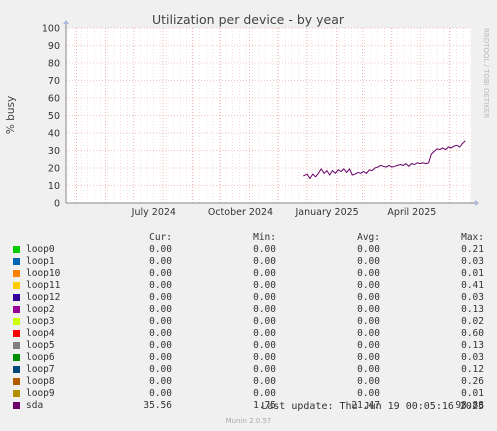  I want to click on last-update: Last update: Thu Jun 19 00:05:16 2025, so click(372, 406).